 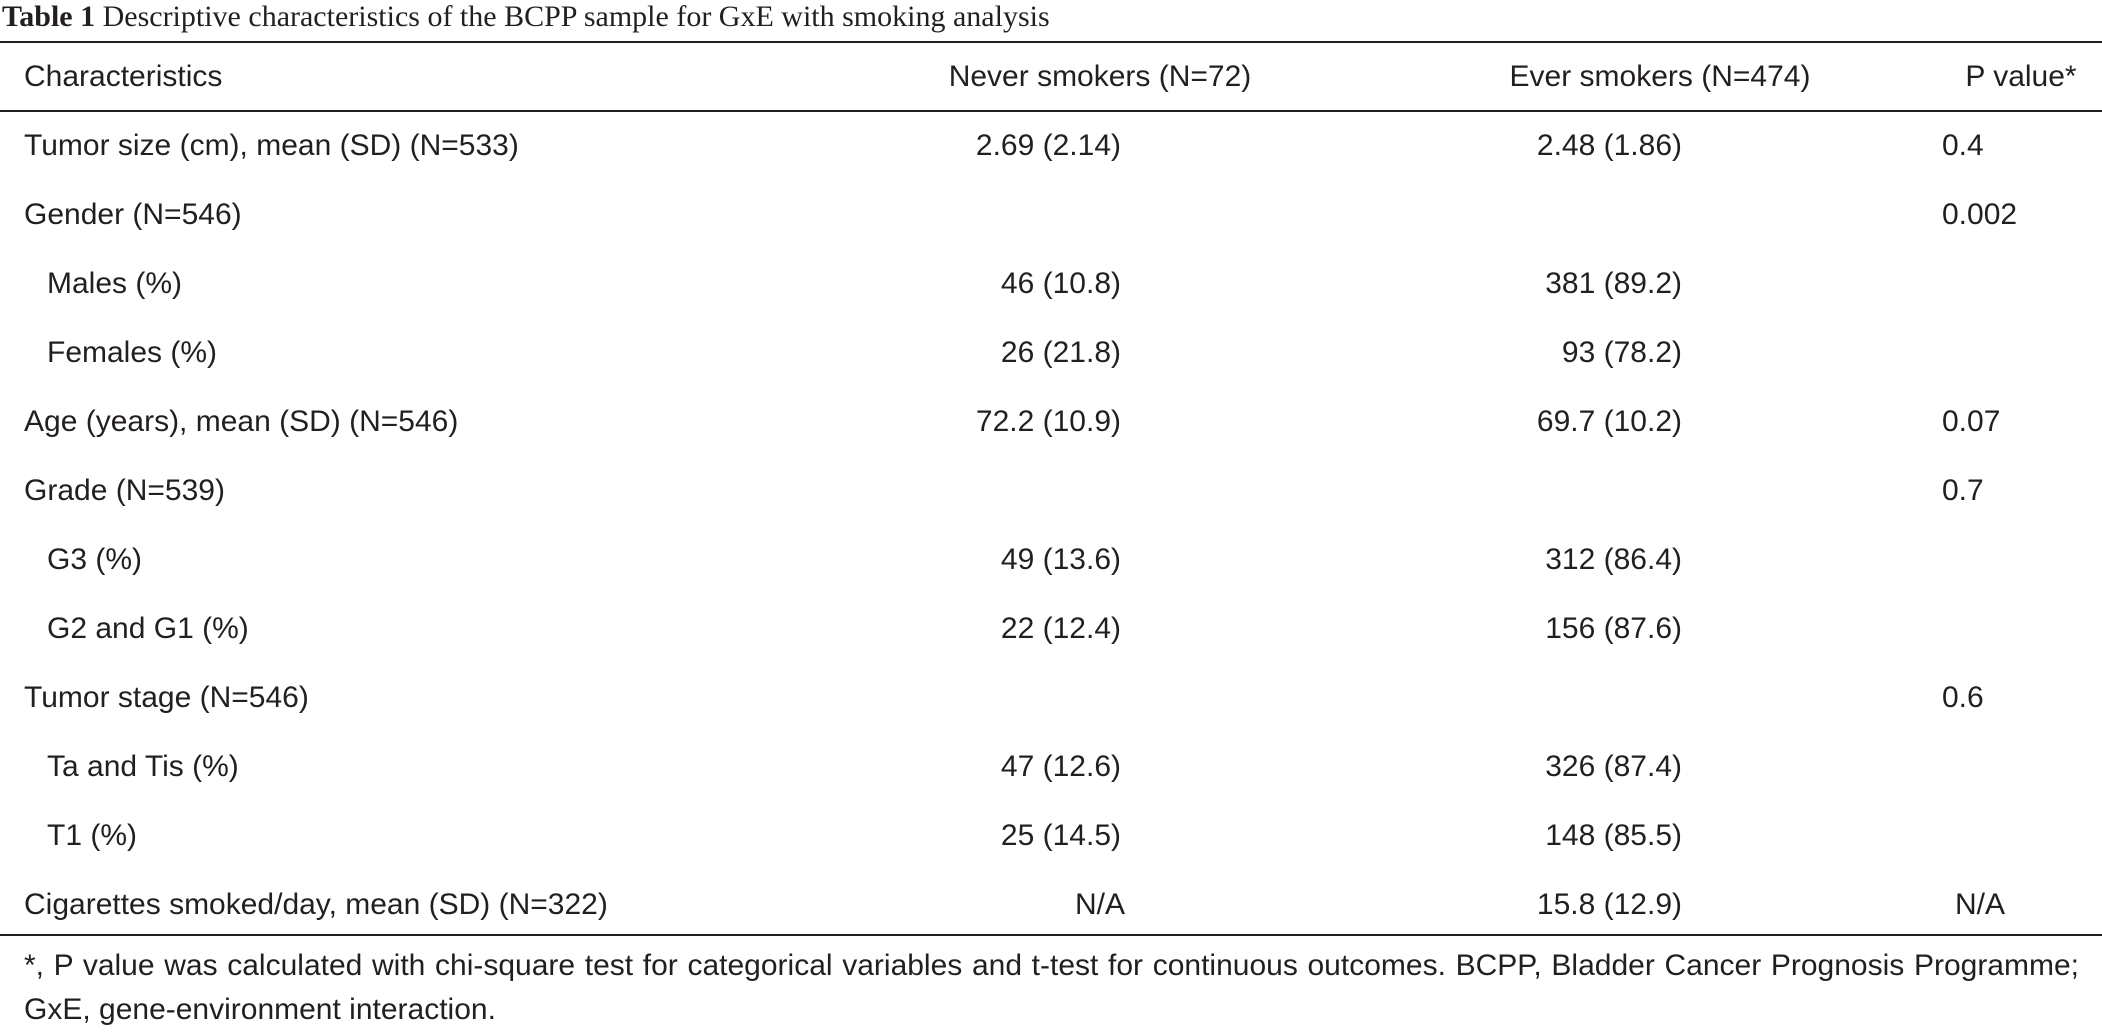 I want to click on table-caption-label: Table 1, so click(x=49, y=16).